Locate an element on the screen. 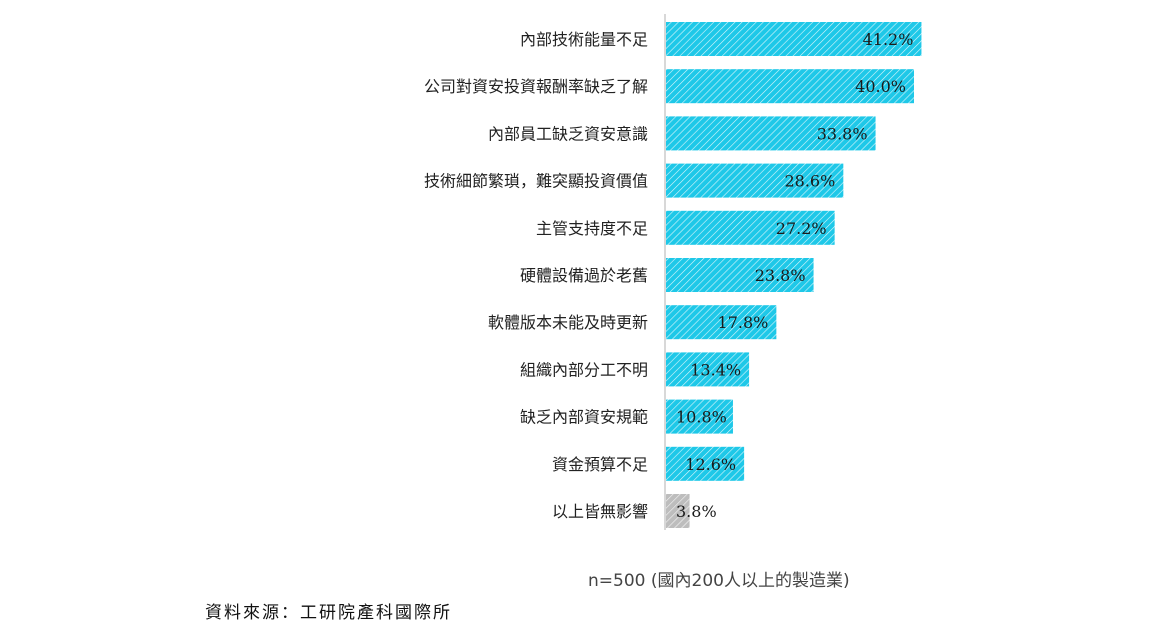  category-label: 公司對資安投資報酬率缺乏了解 is located at coordinates (536, 86).